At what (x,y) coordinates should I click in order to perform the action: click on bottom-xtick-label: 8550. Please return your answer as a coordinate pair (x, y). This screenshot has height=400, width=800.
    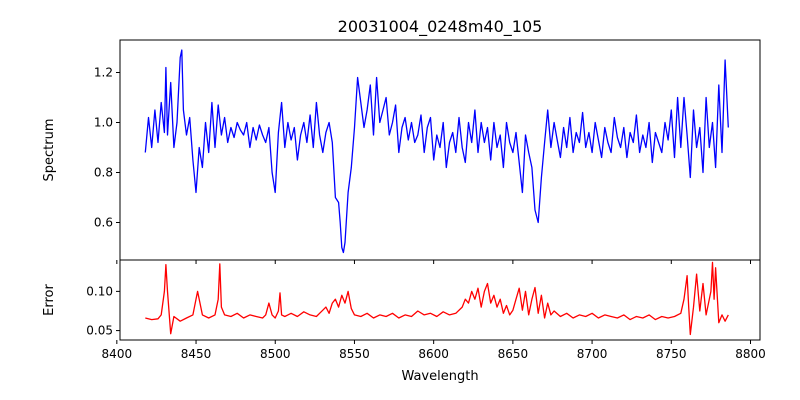
    Looking at the image, I should click on (354, 354).